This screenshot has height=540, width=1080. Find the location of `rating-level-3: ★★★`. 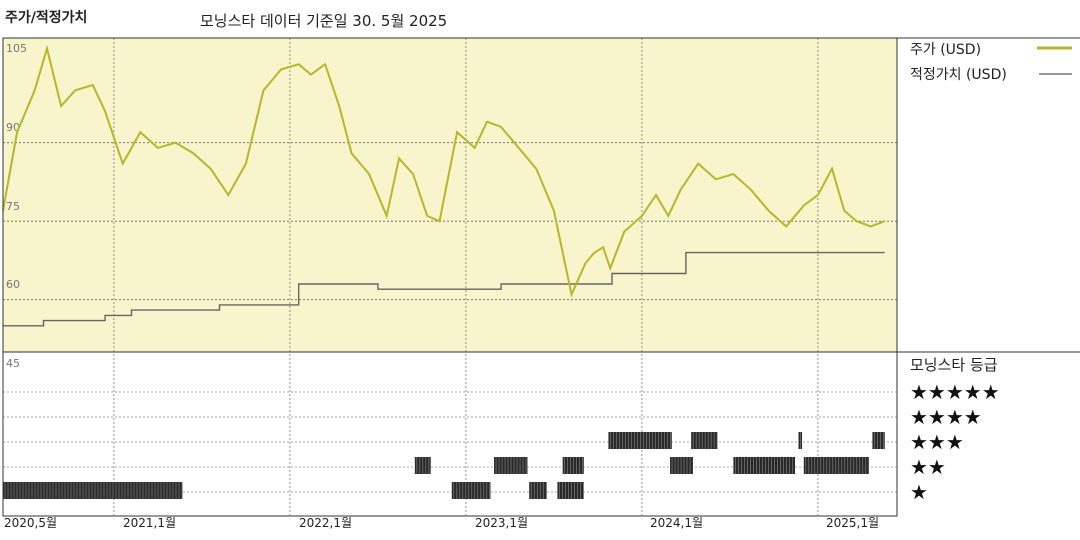

rating-level-3: ★★★ is located at coordinates (937, 442).